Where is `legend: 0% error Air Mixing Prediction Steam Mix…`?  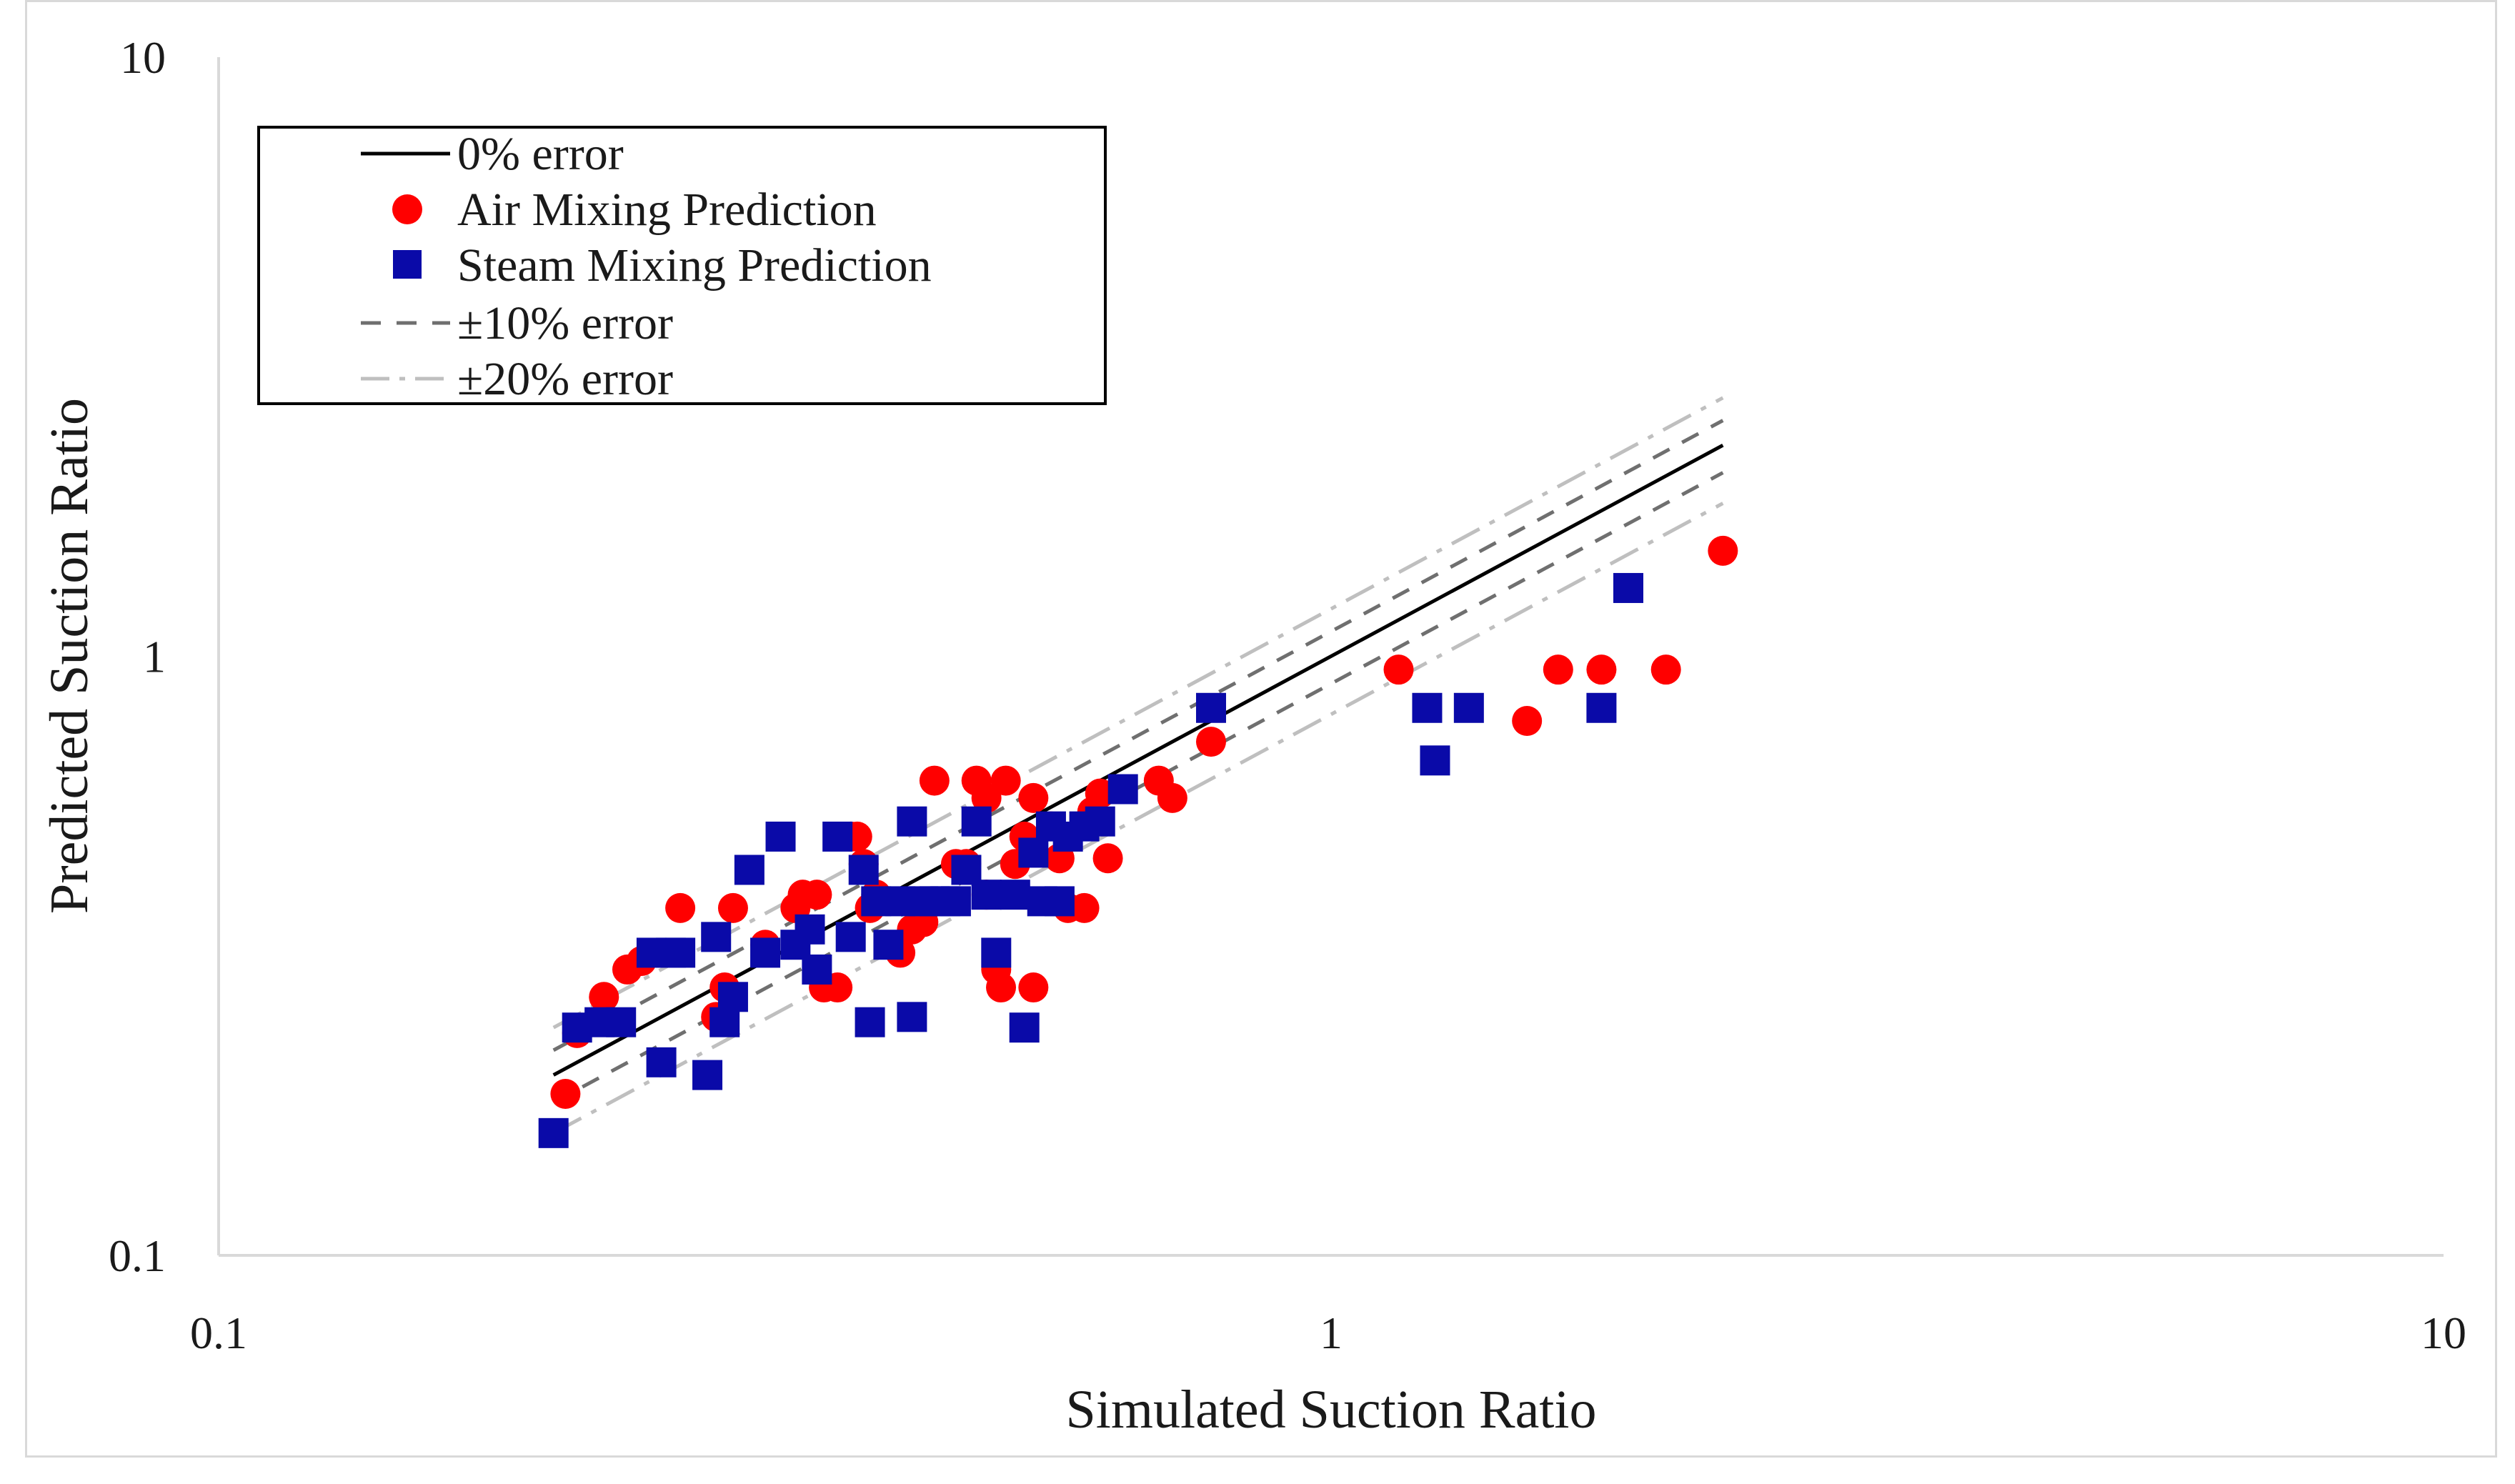
legend: 0% error Air Mixing Prediction Steam Mix… is located at coordinates (682, 265).